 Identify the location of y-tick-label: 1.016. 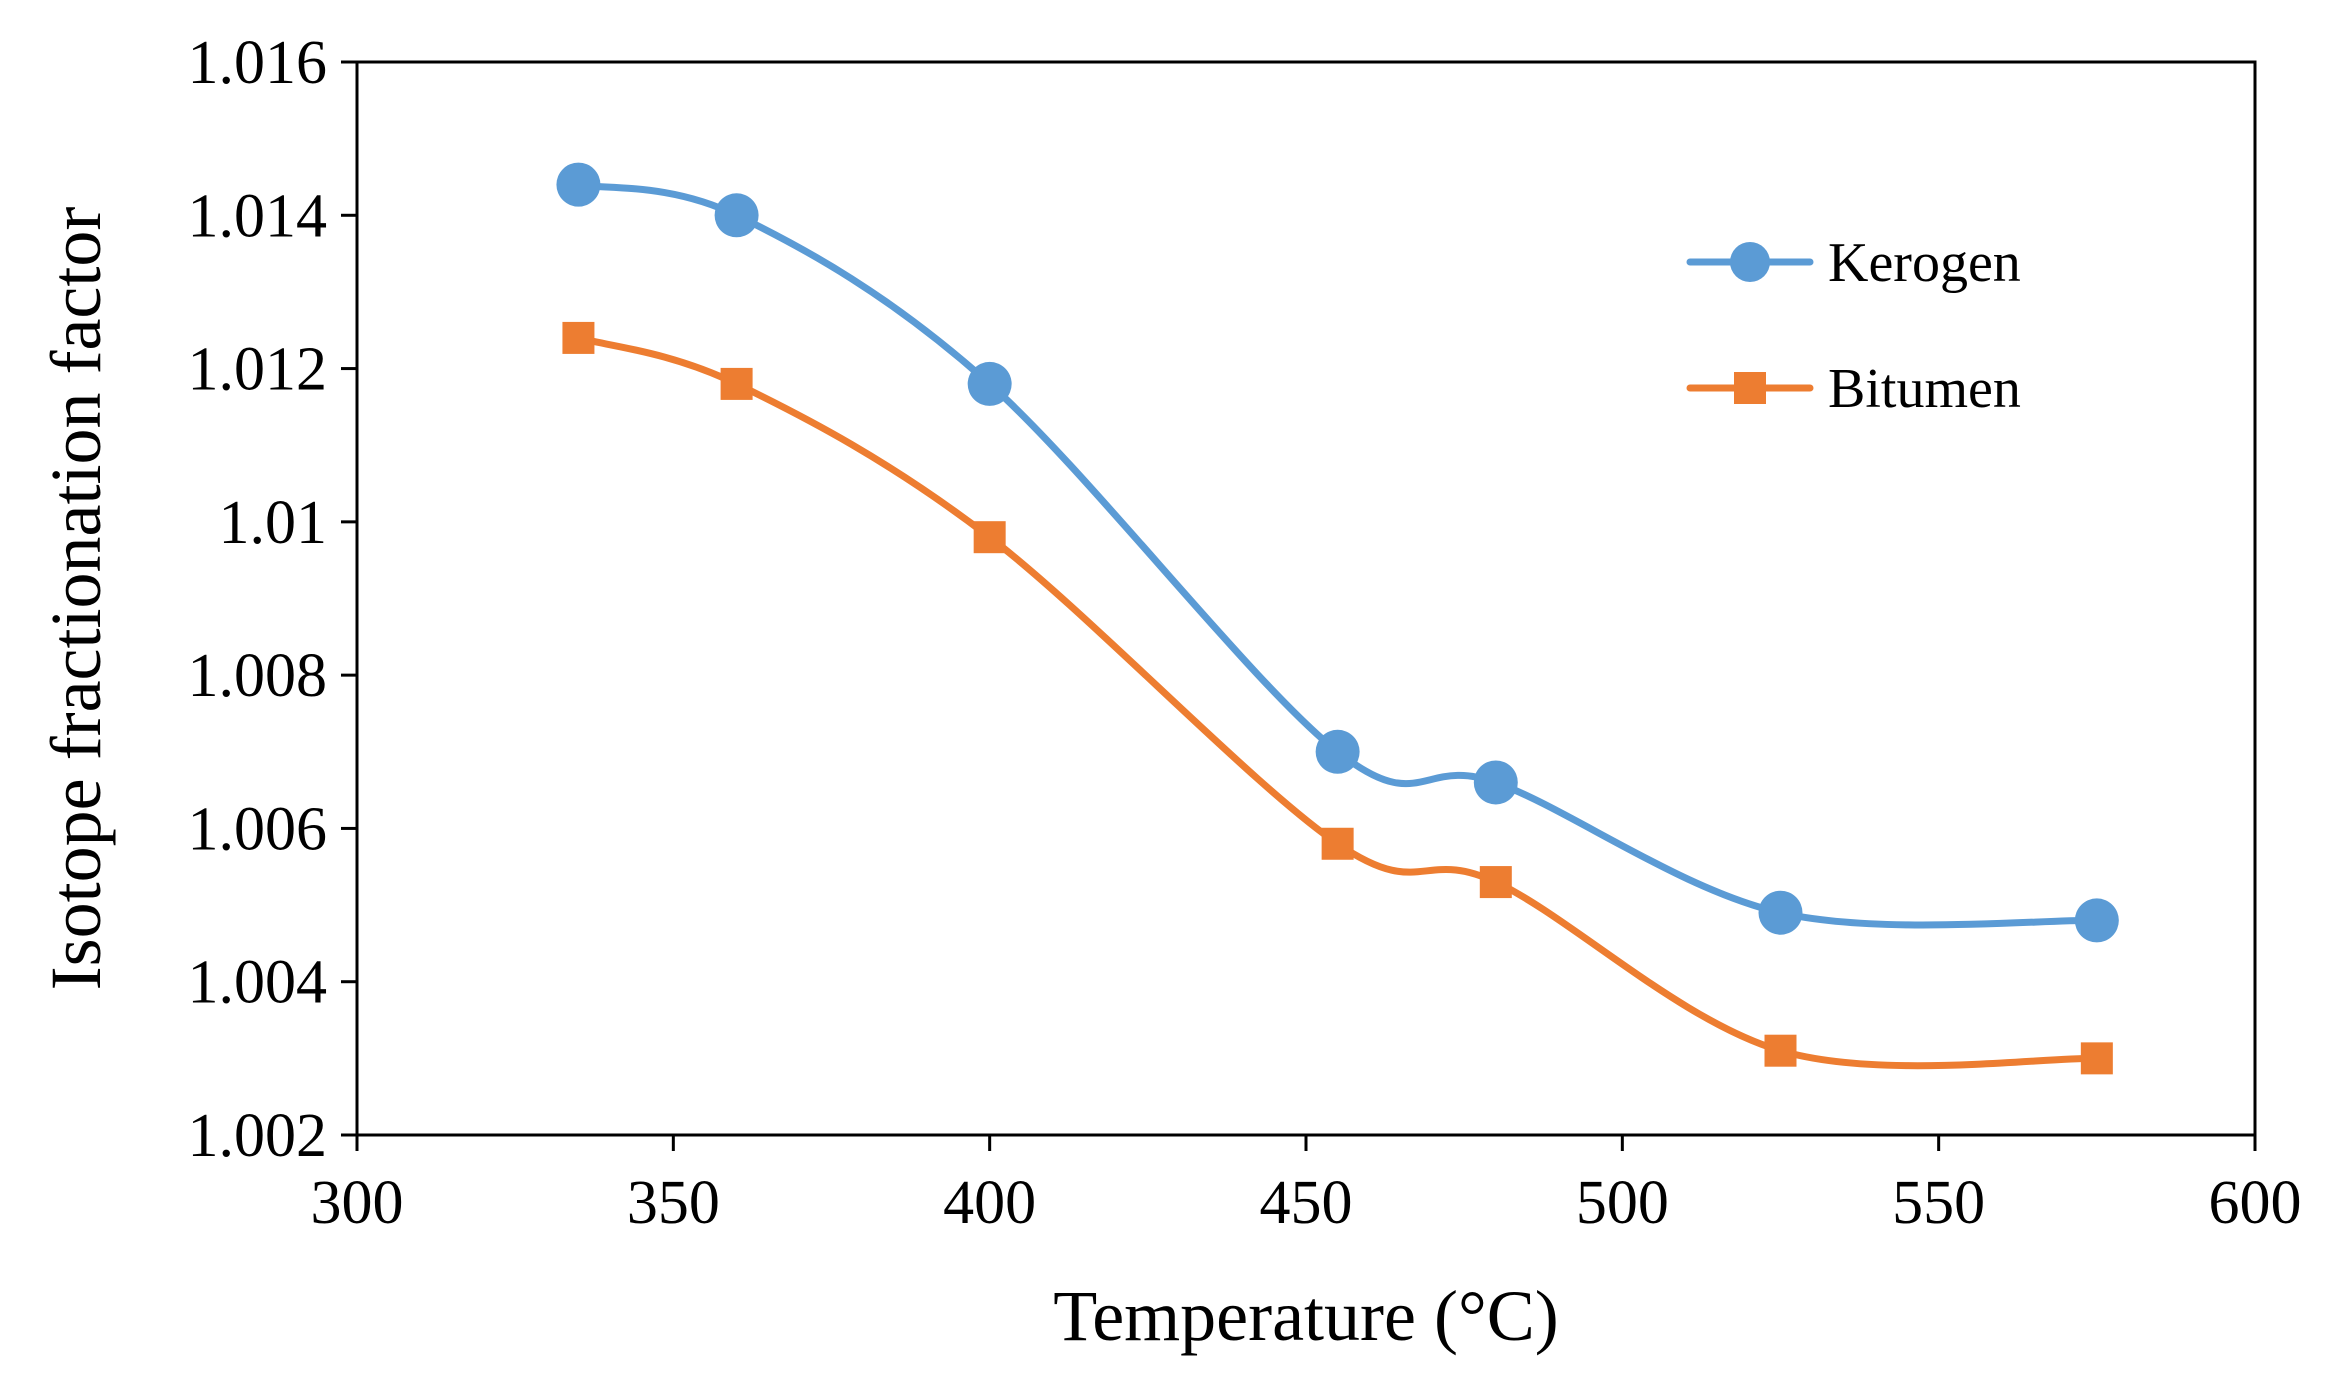
(258, 63).